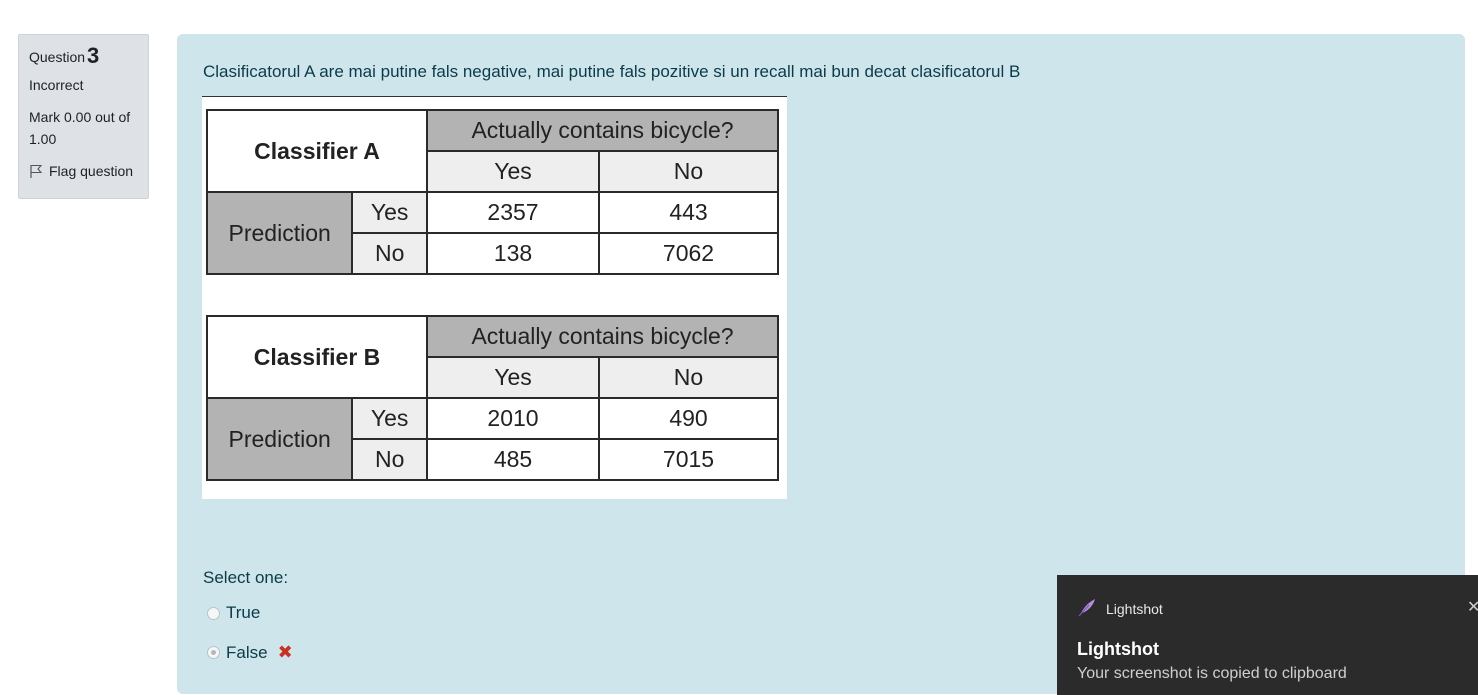  What do you see at coordinates (688, 212) in the screenshot?
I see `cell-false-positive: 443` at bounding box center [688, 212].